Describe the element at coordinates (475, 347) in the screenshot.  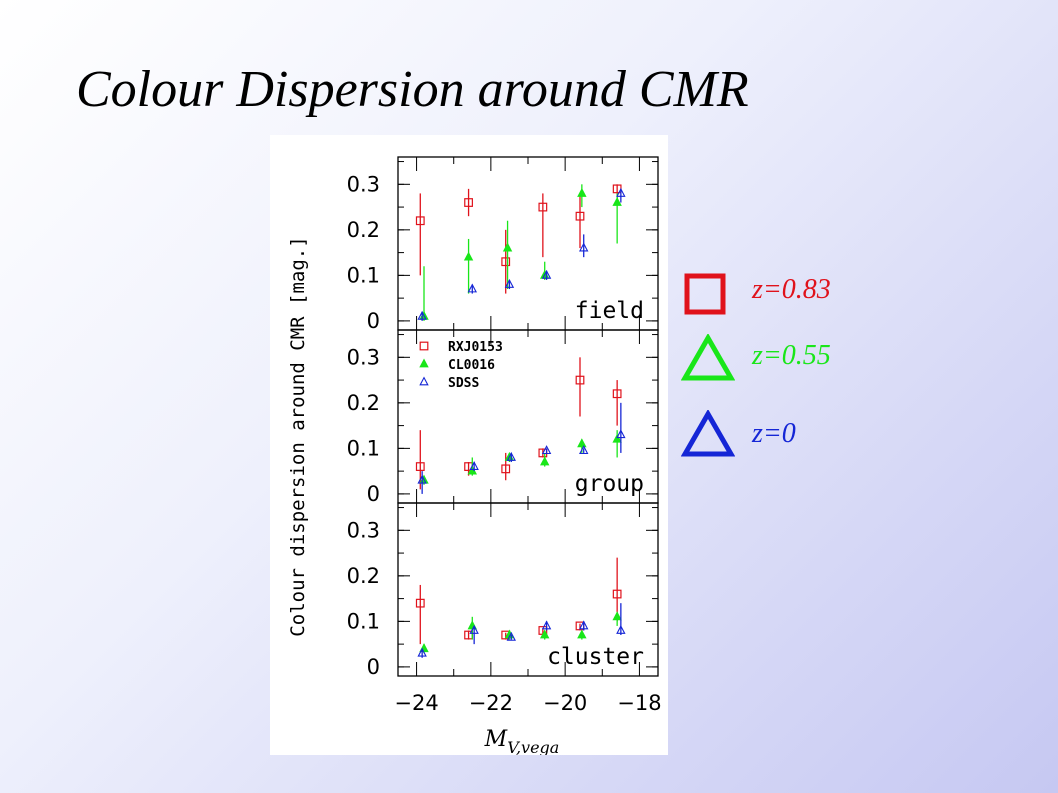
I see `panel-legend-label: RXJ0153` at that location.